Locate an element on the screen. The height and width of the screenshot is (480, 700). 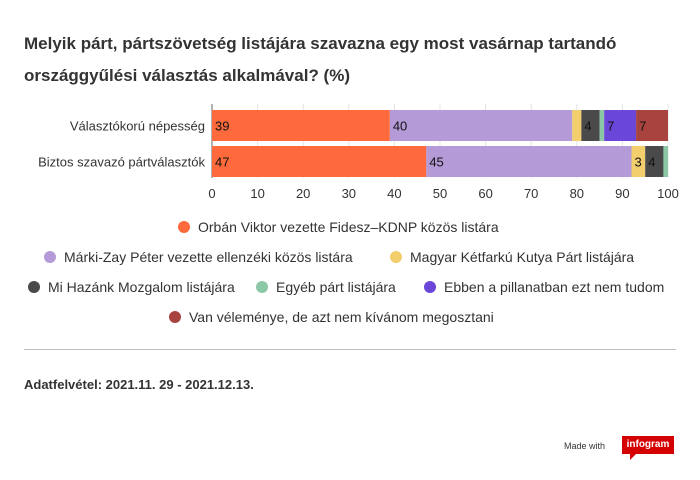
legend-item-3: Mi Hazánk Mozgalom listájára is located at coordinates (131, 287).